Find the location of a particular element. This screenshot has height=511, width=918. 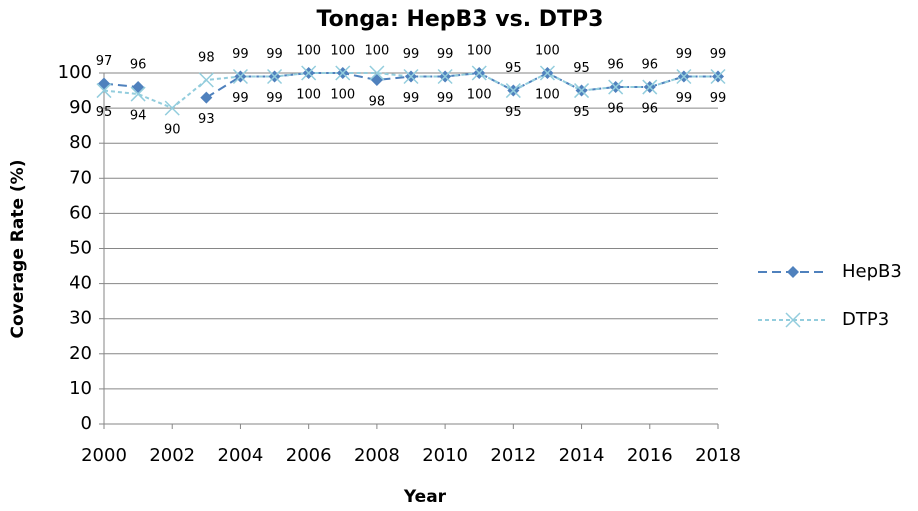

y-tick-label: 30 is located at coordinates (80, 318).